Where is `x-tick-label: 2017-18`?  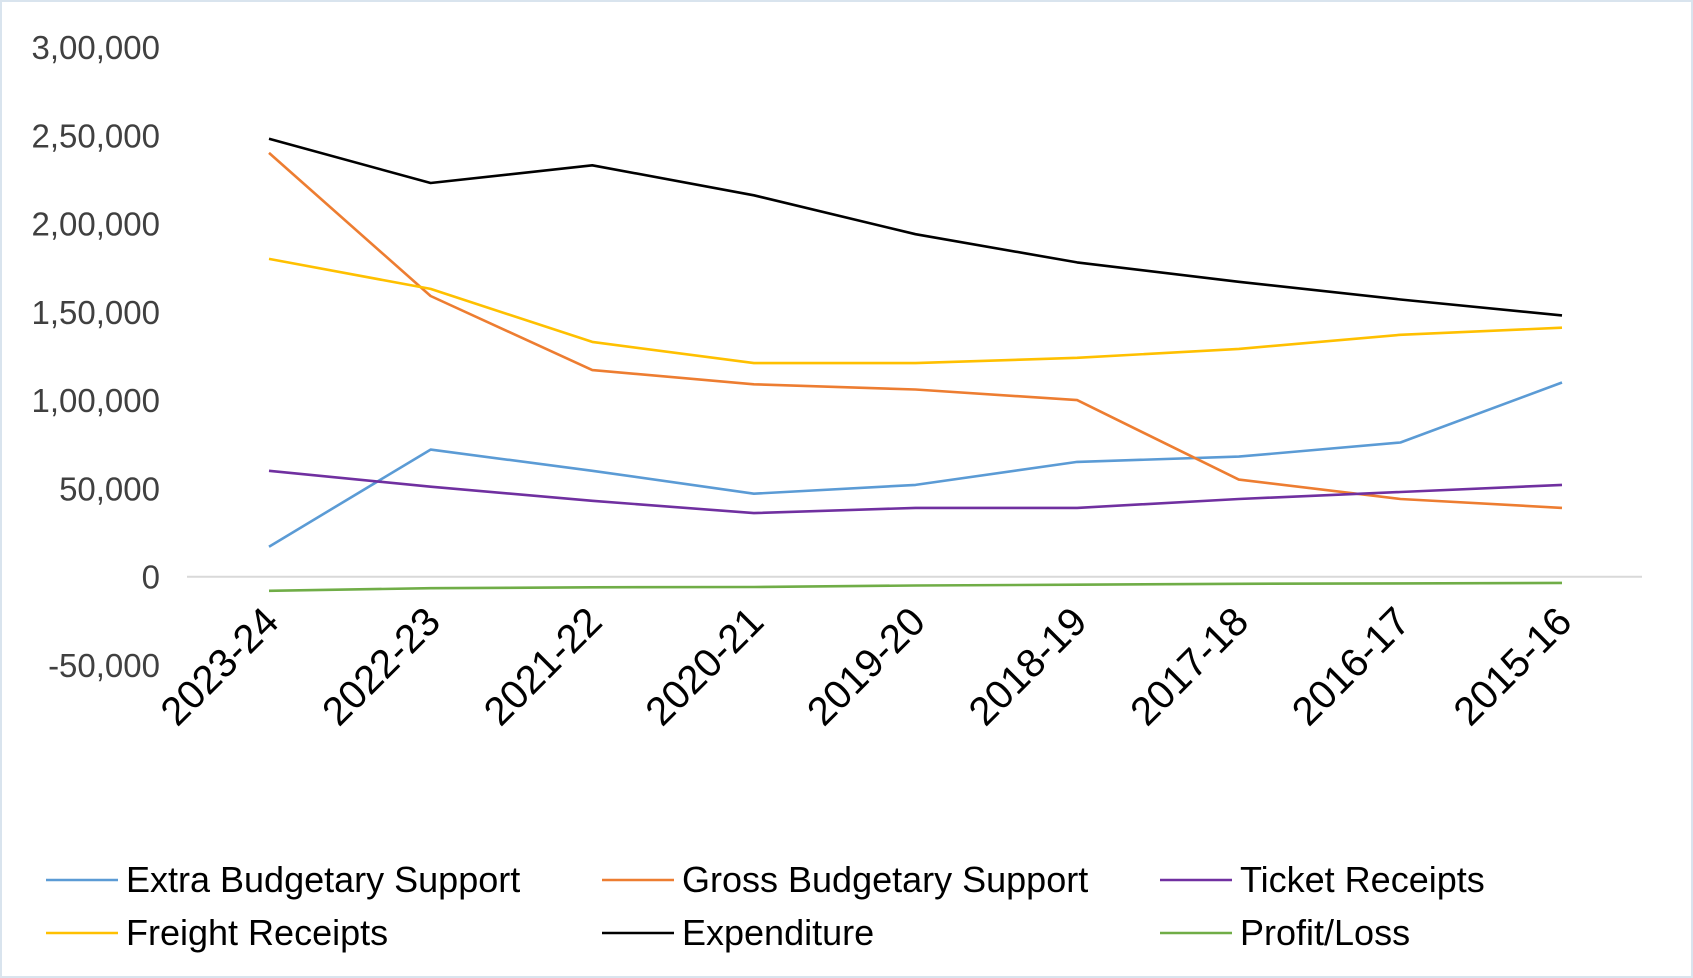
x-tick-label: 2017-18 is located at coordinates (1189, 666).